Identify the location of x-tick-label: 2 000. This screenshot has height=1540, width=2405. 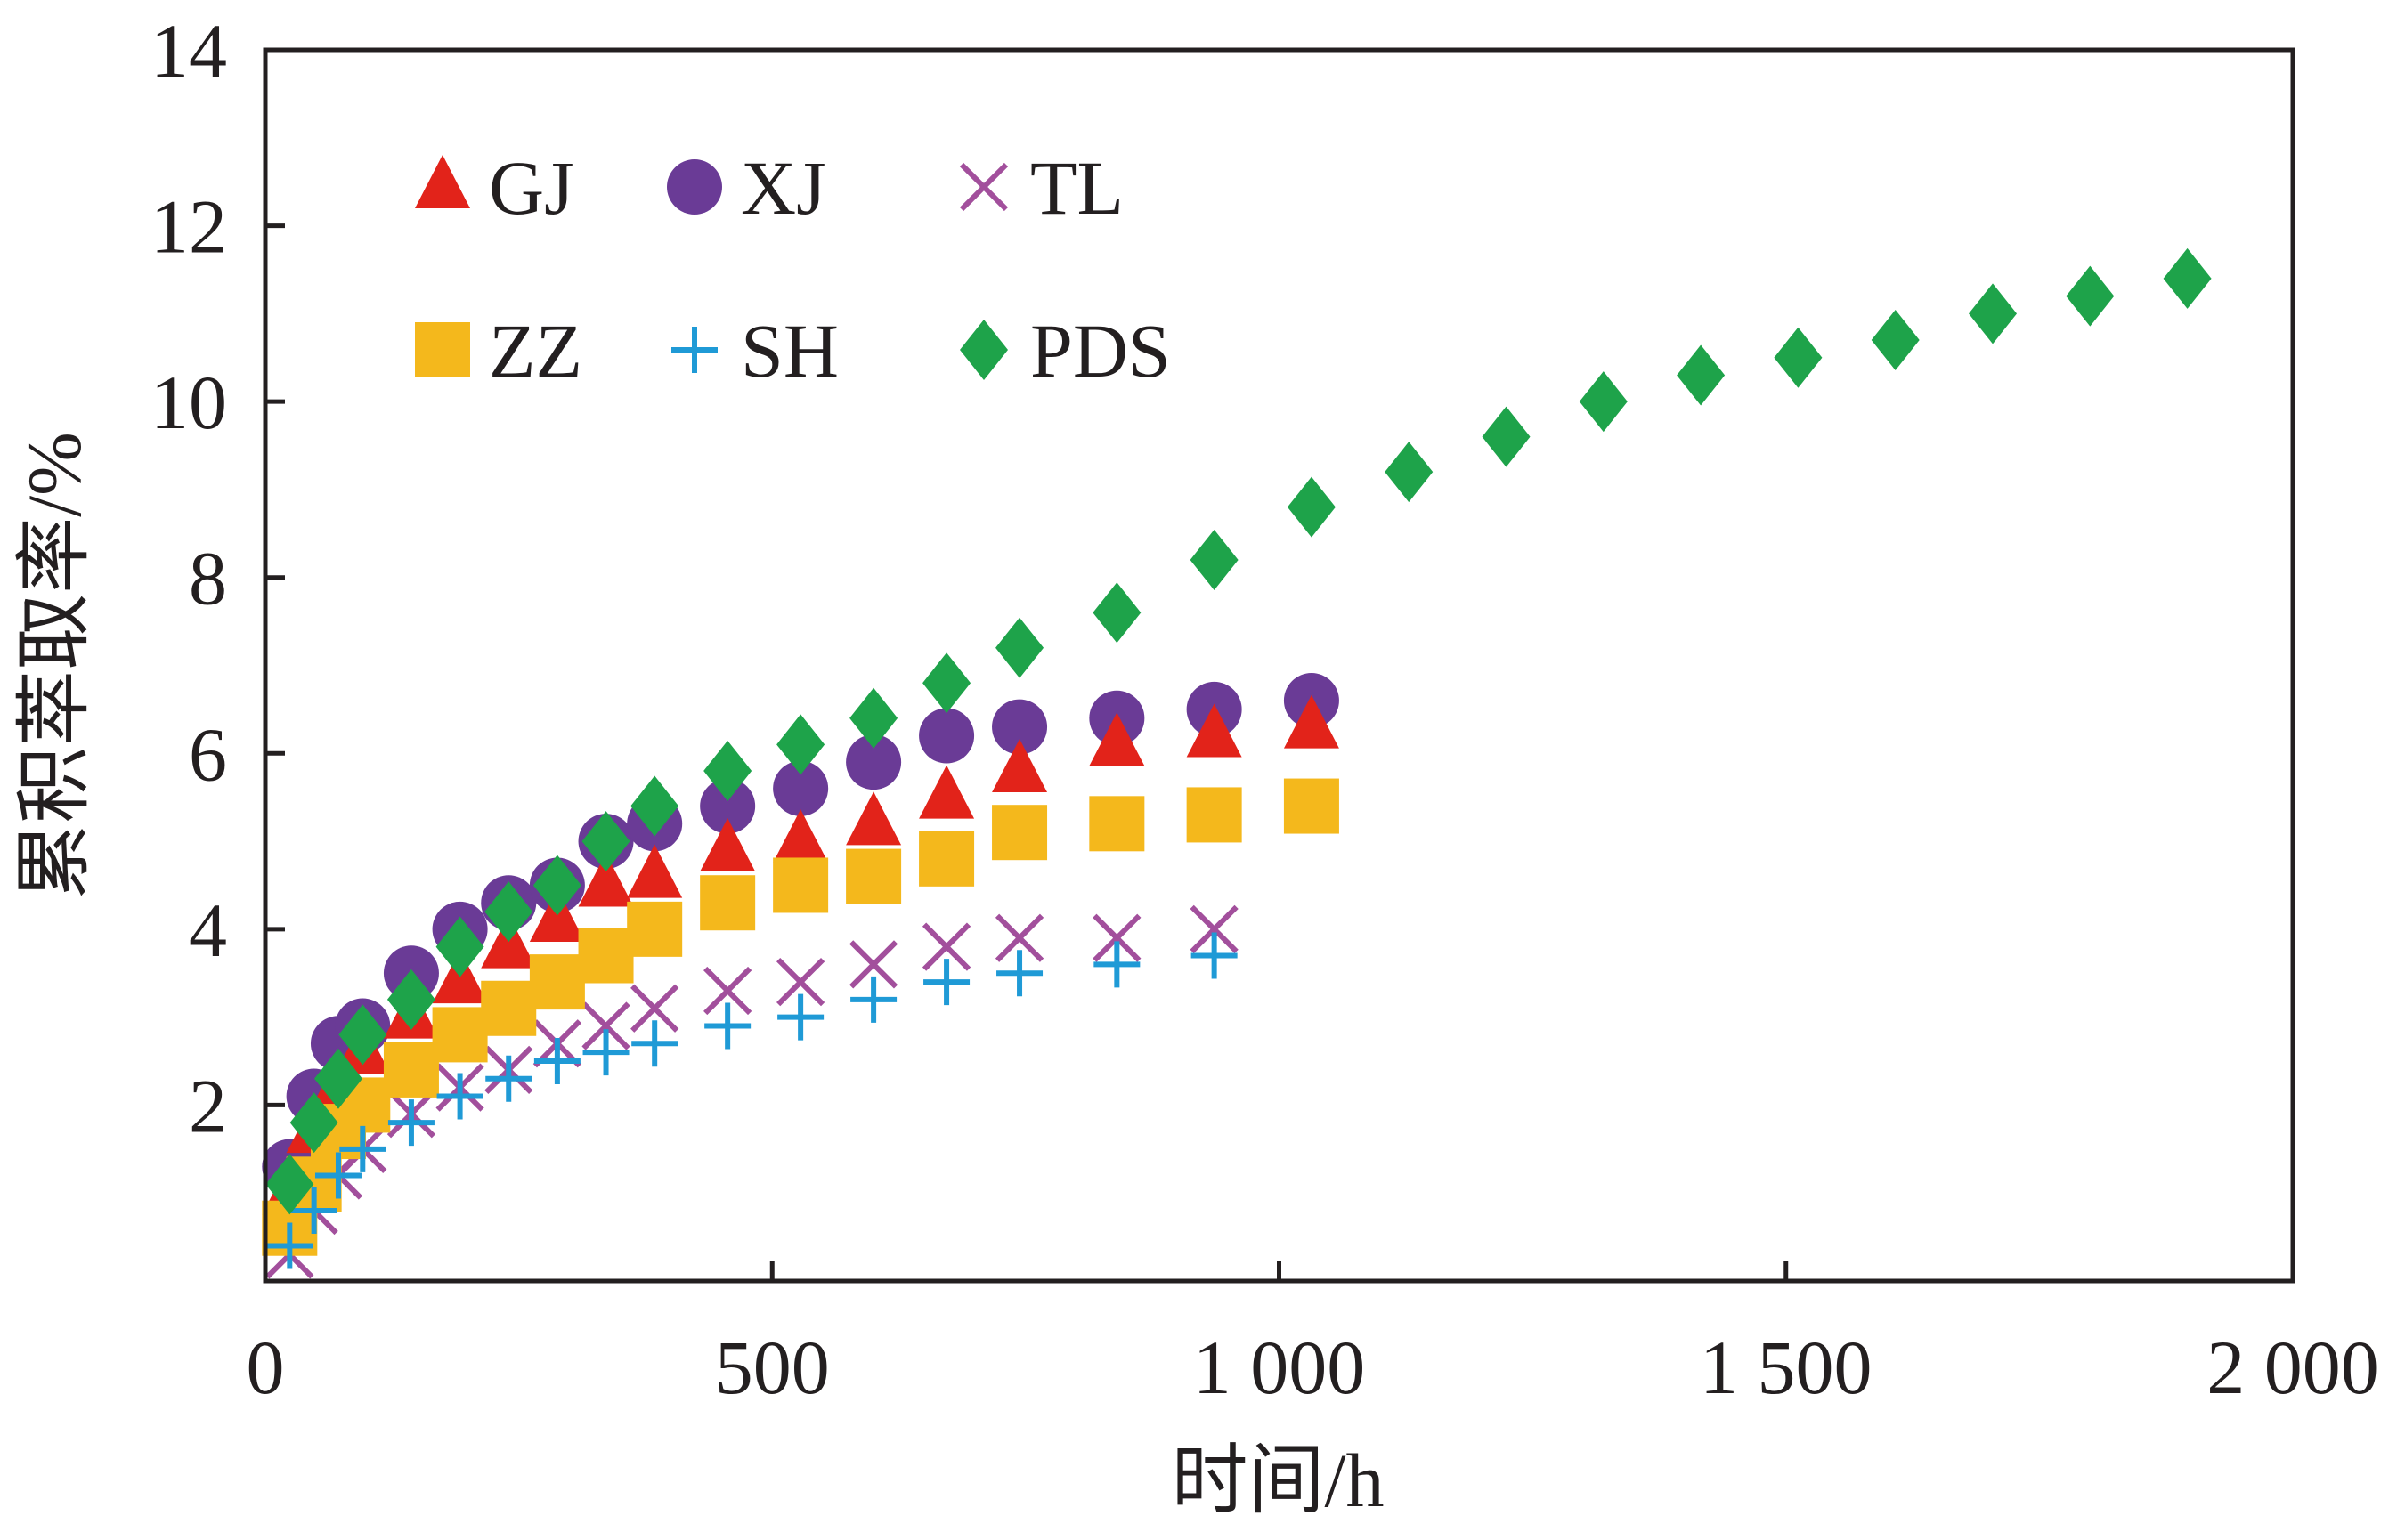
(2292, 1367).